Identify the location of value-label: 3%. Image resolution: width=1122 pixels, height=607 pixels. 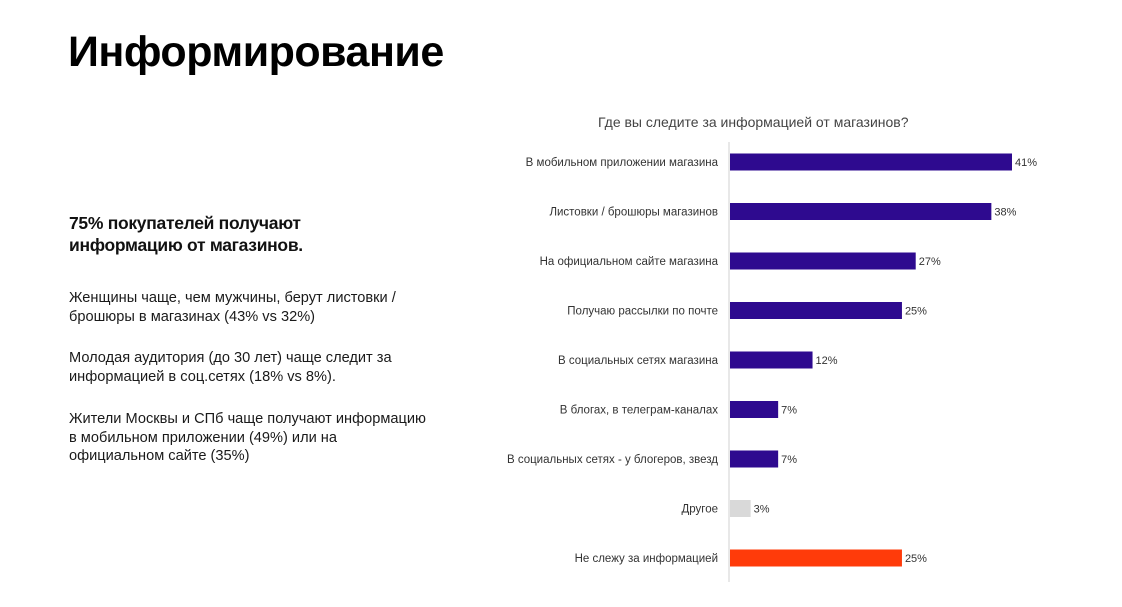
(762, 510).